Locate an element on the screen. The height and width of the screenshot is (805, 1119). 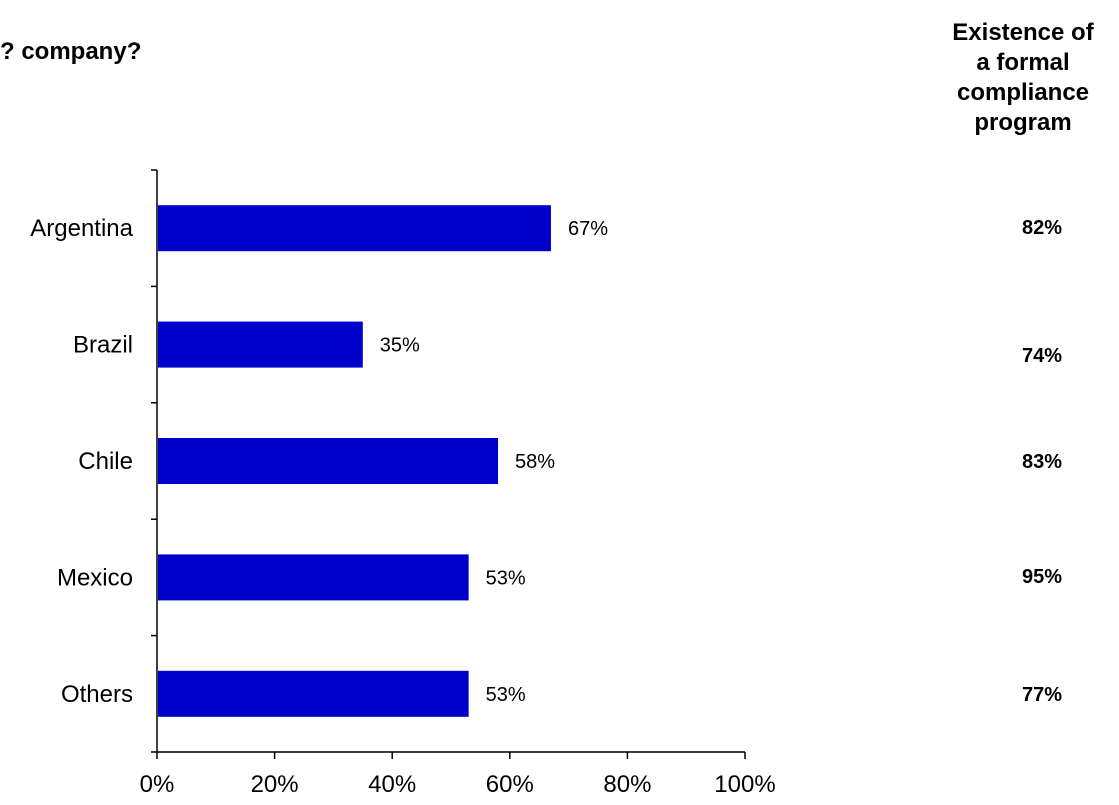
category-label: Mexico is located at coordinates (95, 577).